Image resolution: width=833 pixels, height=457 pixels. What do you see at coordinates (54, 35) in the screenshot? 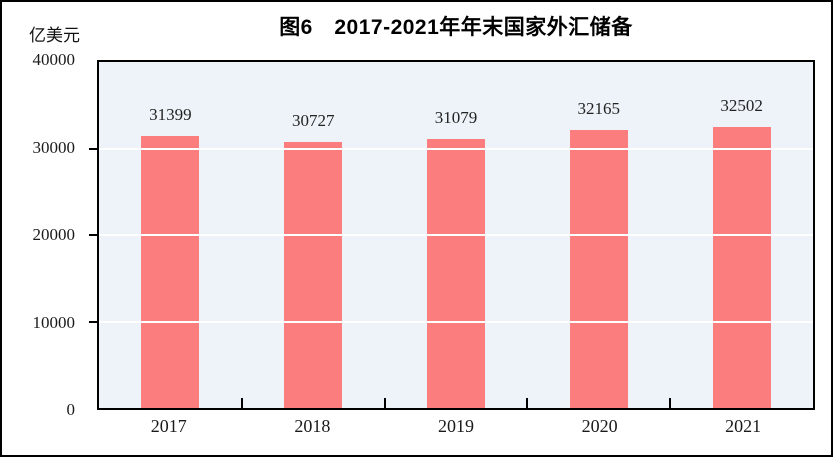
I see `y-axis-unit-label: 亿美元` at bounding box center [54, 35].